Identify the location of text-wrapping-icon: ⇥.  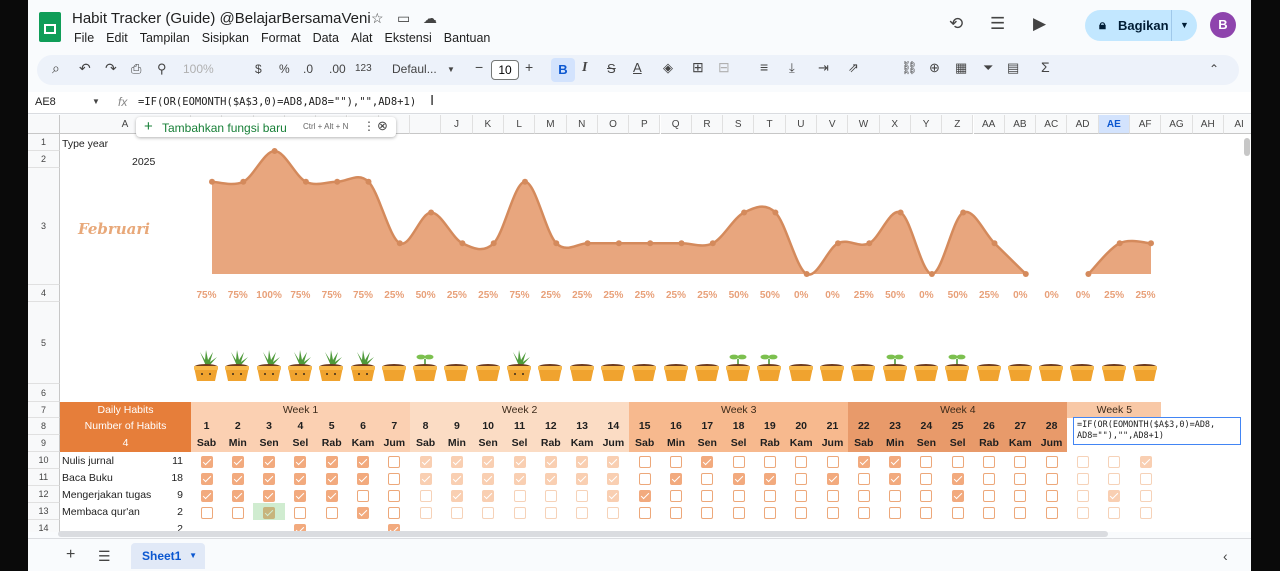
(823, 67).